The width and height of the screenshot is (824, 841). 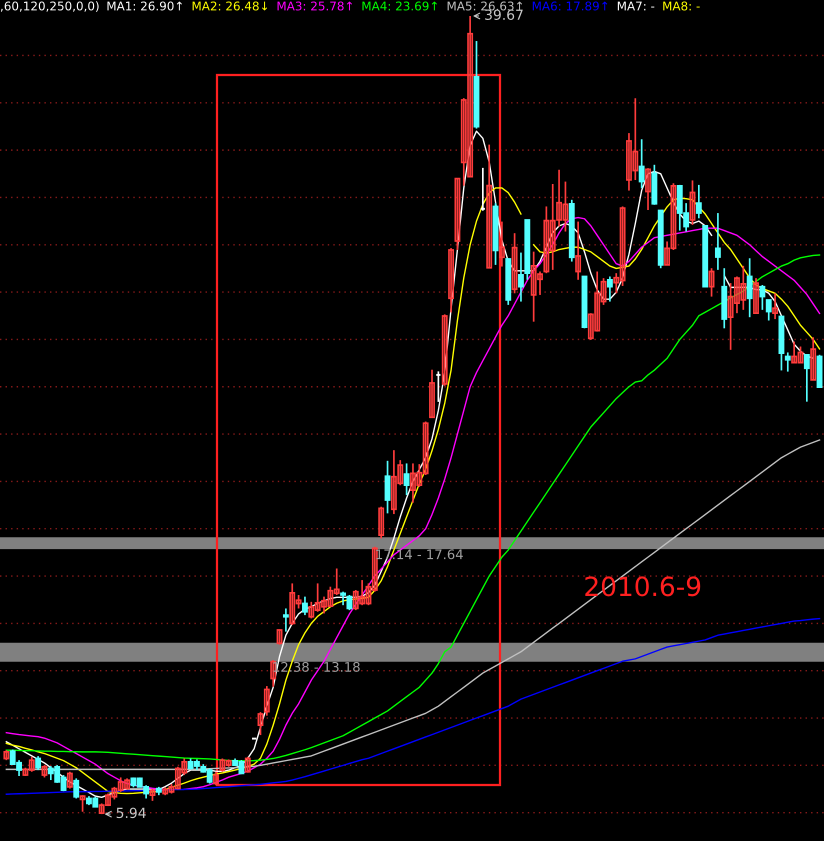 I want to click on text: MA5: 26.63↑, so click(x=485, y=6).